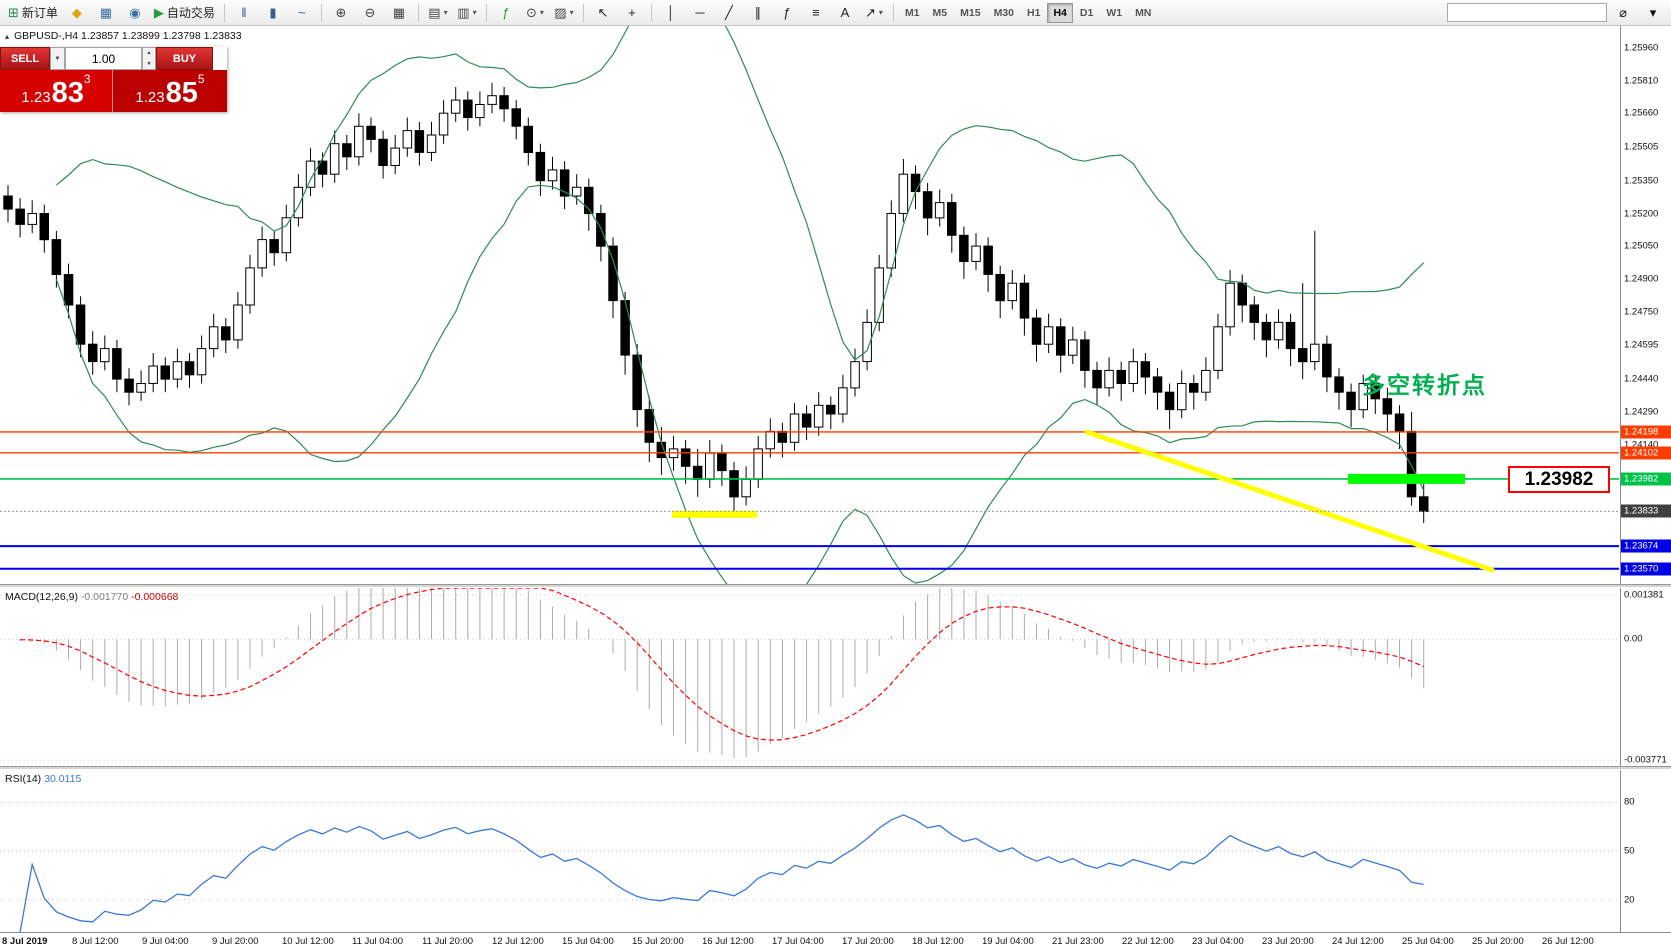 Image resolution: width=1671 pixels, height=949 pixels. Describe the element at coordinates (722, 664) in the screenshot. I see `macd-signal-line` at that location.